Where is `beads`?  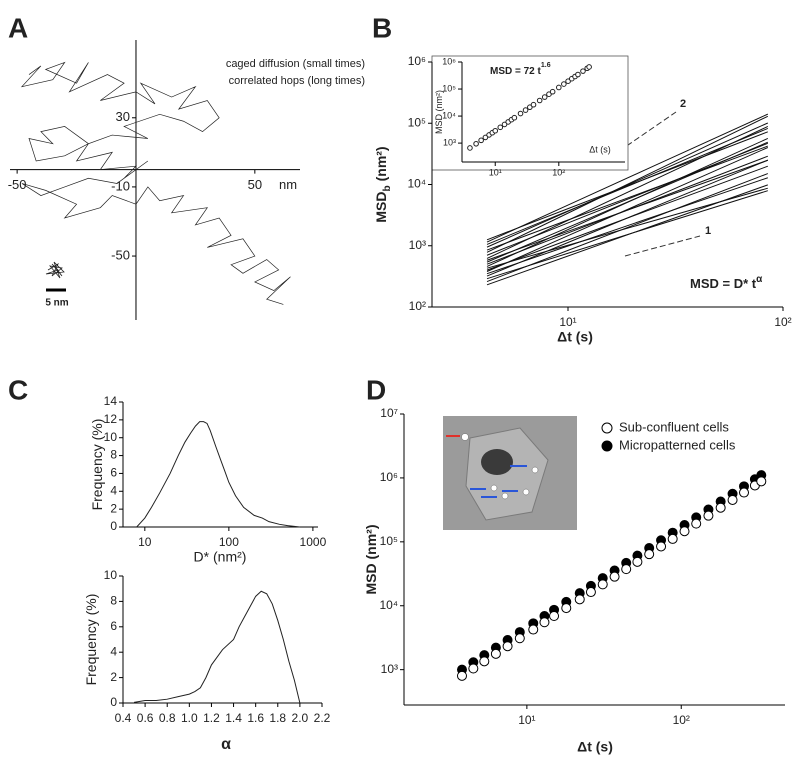 beads is located at coordinates (500, 466).